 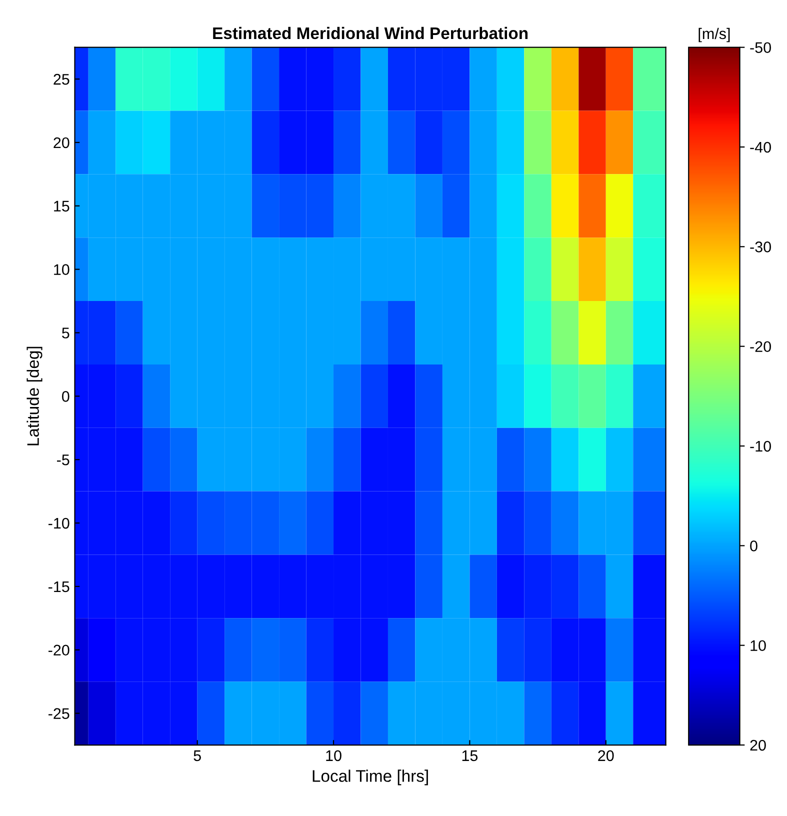 I want to click on y-tick-label: -10, so click(x=59, y=523).